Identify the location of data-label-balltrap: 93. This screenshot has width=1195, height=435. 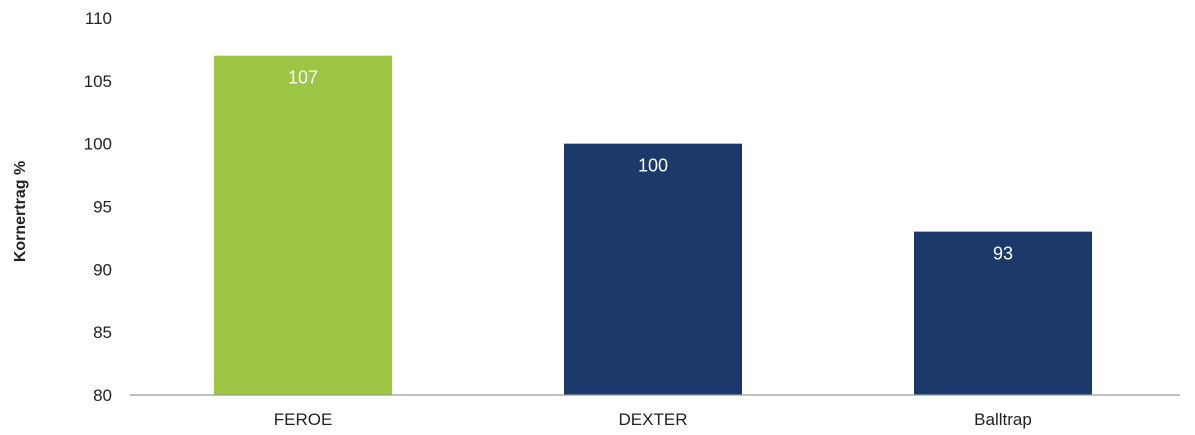
(1003, 254).